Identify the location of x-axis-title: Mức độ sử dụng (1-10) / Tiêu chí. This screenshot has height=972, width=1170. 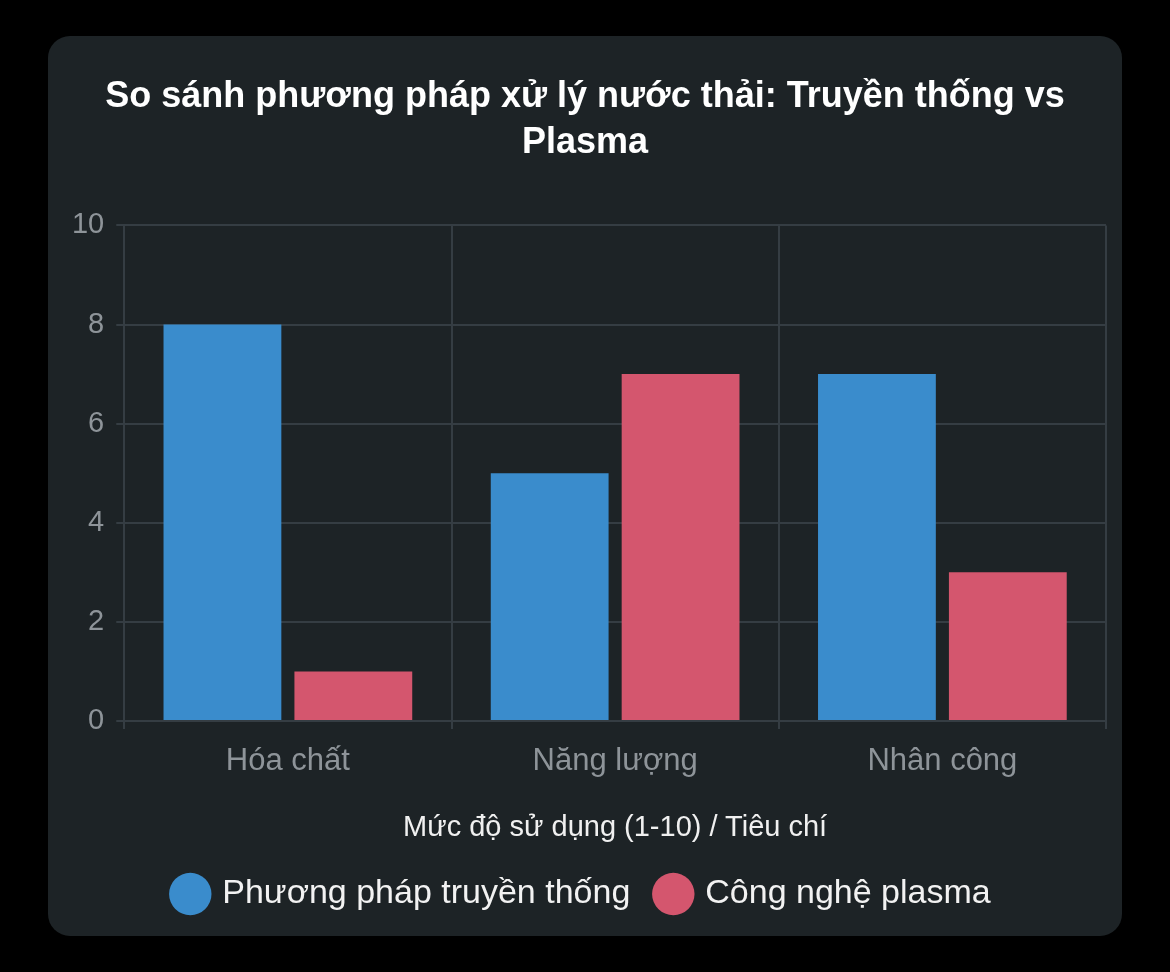
(615, 825).